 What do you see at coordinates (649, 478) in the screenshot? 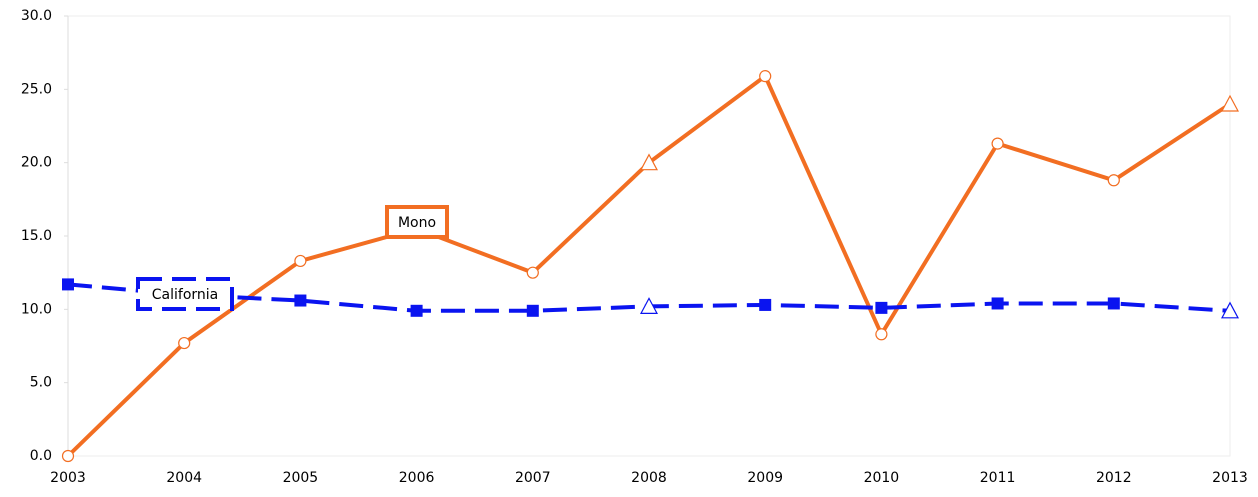
I see `x-tick-label: 2008` at bounding box center [649, 478].